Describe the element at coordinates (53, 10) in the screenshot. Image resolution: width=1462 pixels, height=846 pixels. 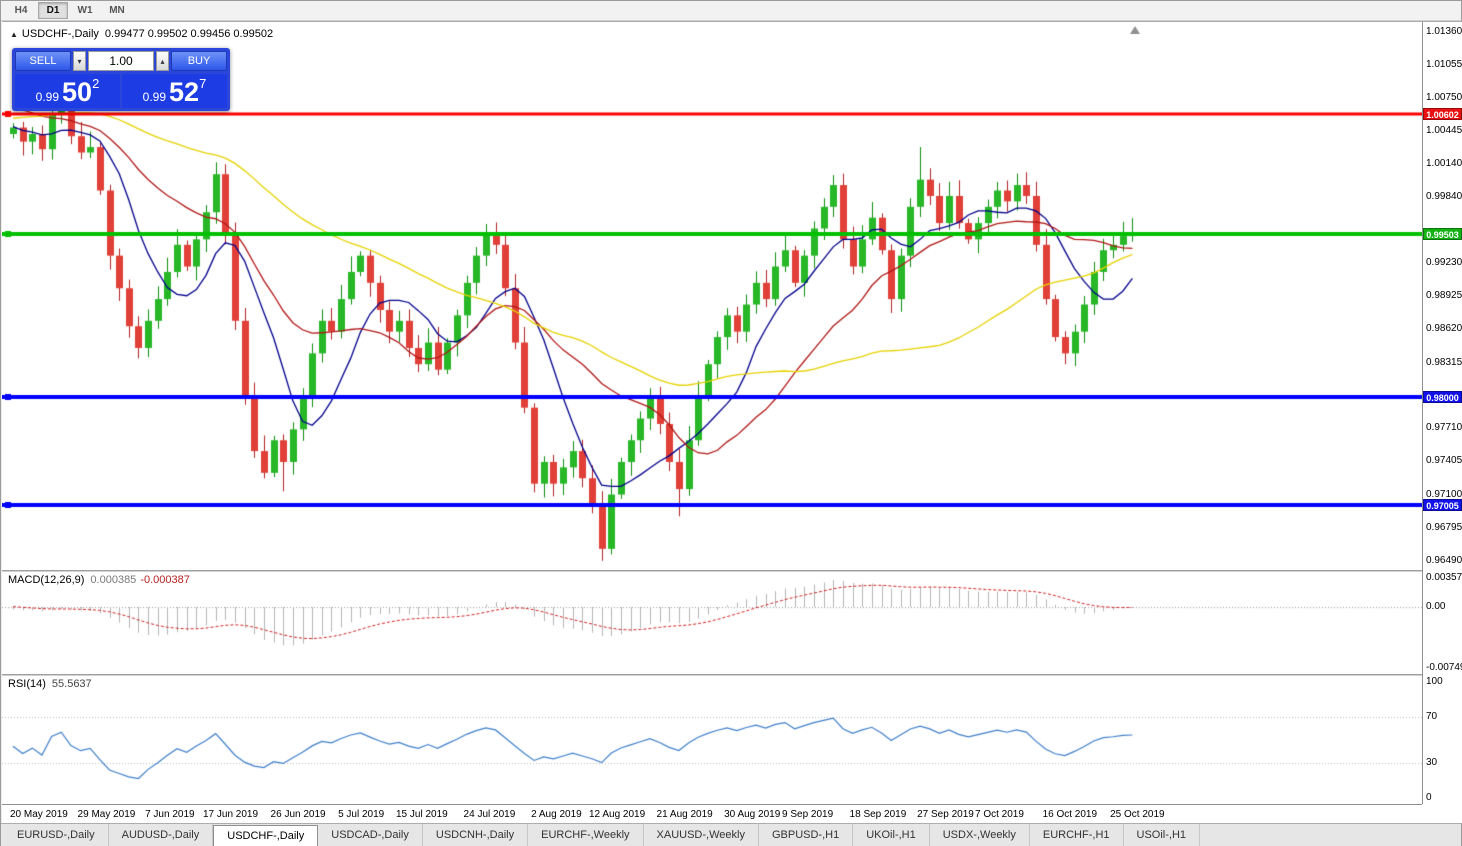
I see `timeframe-button-d1: D1` at that location.